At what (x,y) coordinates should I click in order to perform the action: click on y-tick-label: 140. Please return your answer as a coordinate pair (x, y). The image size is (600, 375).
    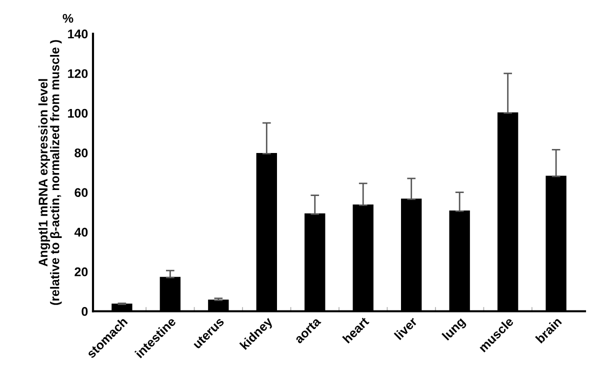
    Looking at the image, I should click on (78, 34).